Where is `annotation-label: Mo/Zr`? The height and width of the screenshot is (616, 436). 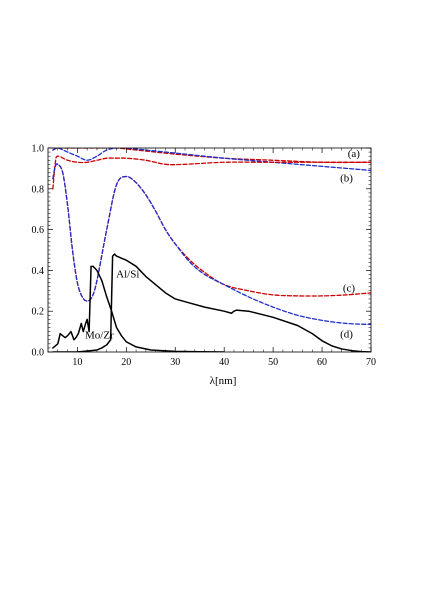 annotation-label: Mo/Zr is located at coordinates (99, 336).